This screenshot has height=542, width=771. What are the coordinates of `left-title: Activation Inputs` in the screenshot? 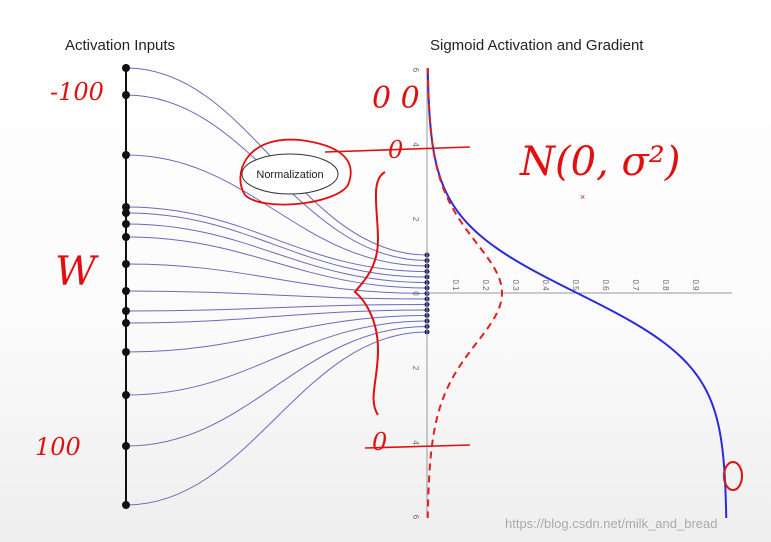 It's located at (120, 45).